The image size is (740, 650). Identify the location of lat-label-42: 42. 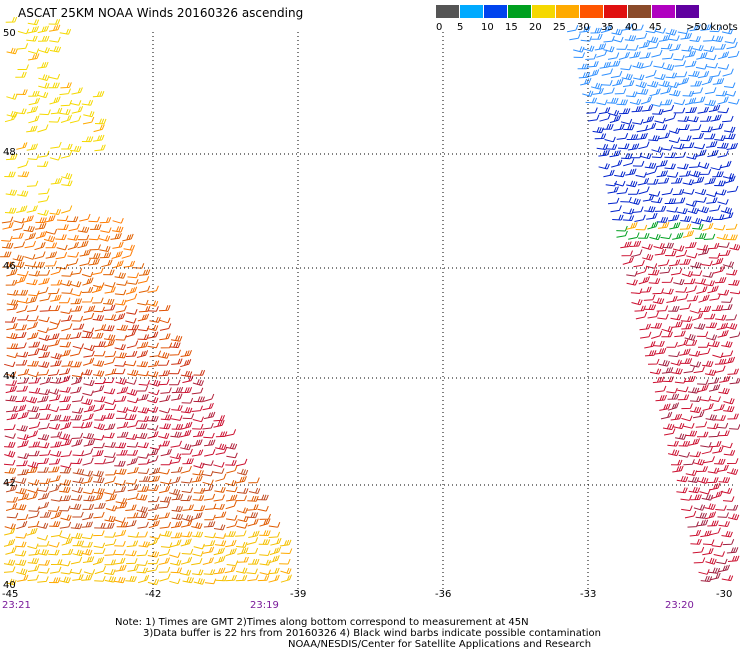
(9, 483).